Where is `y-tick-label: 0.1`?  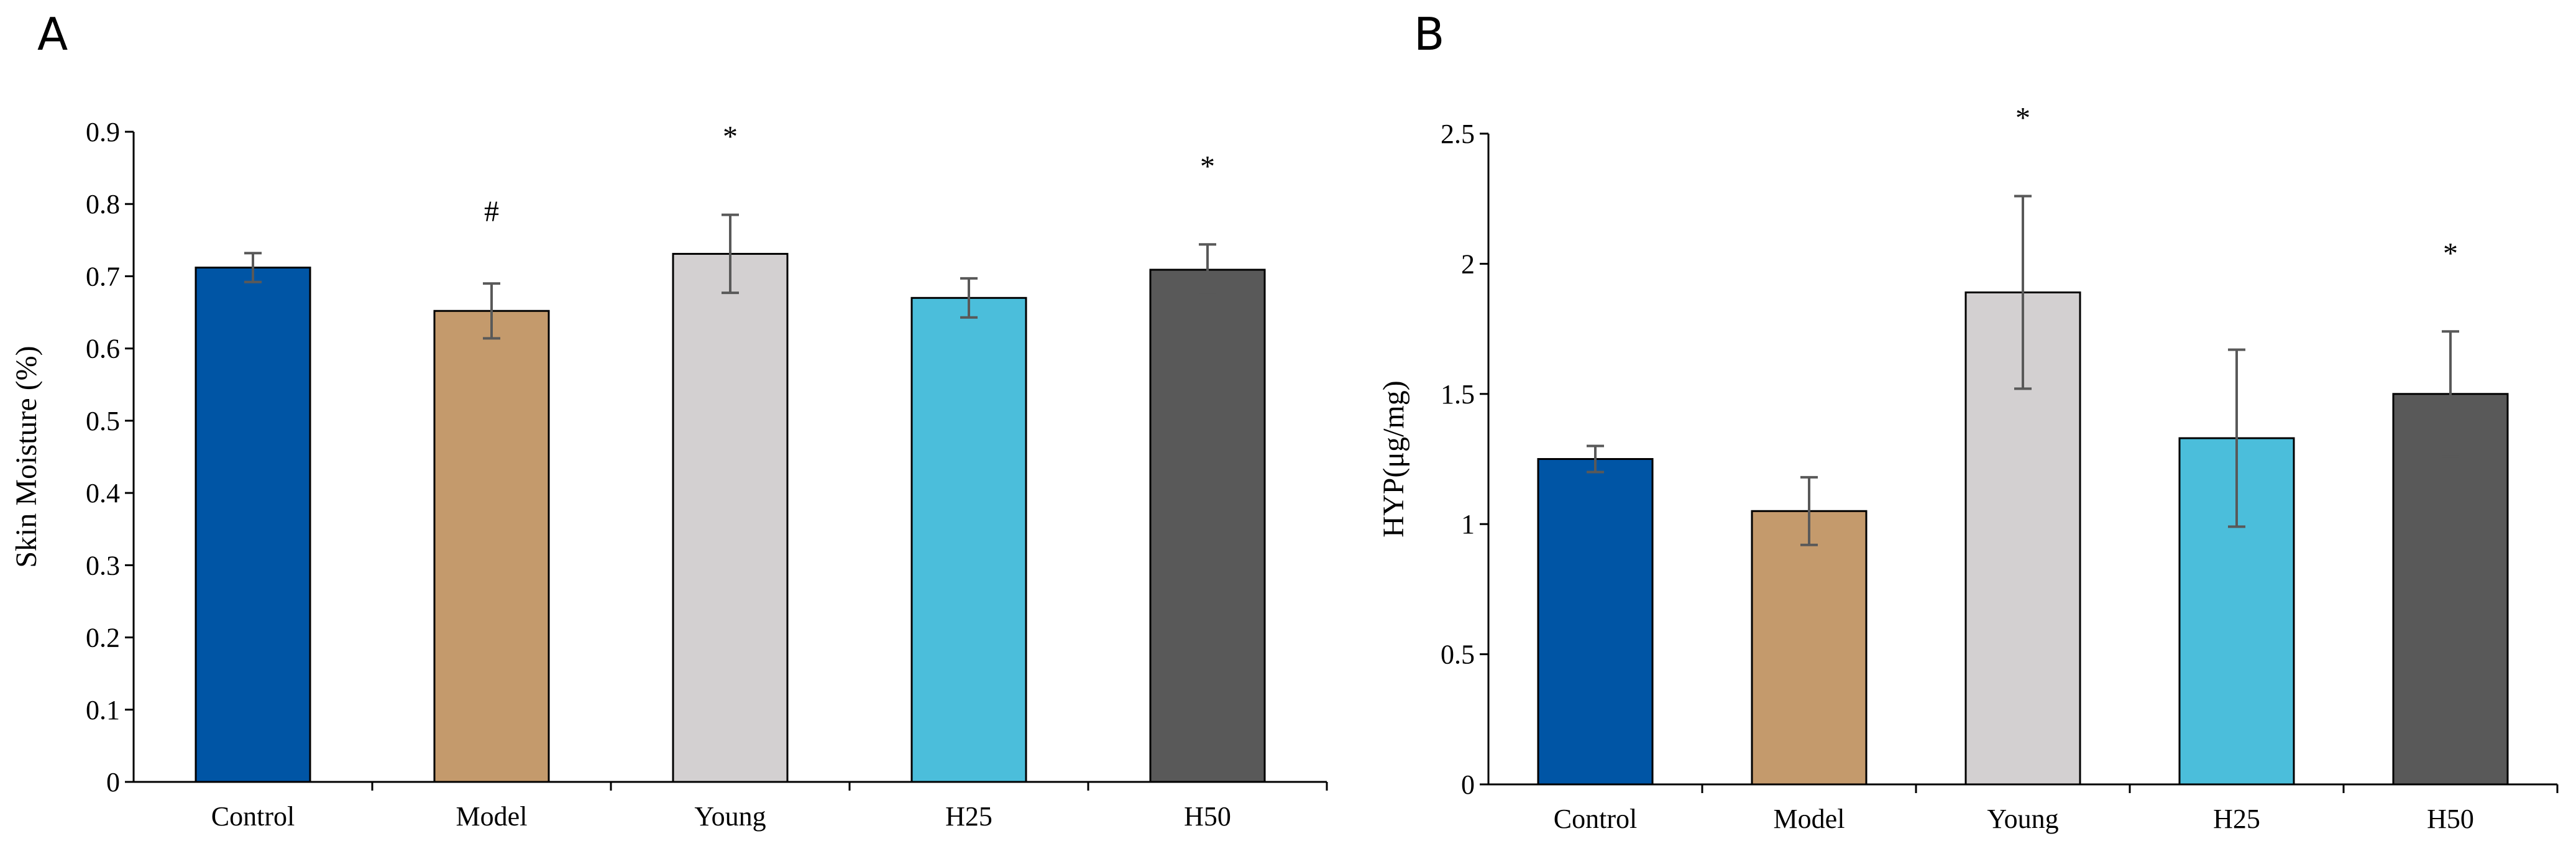 y-tick-label: 0.1 is located at coordinates (103, 710).